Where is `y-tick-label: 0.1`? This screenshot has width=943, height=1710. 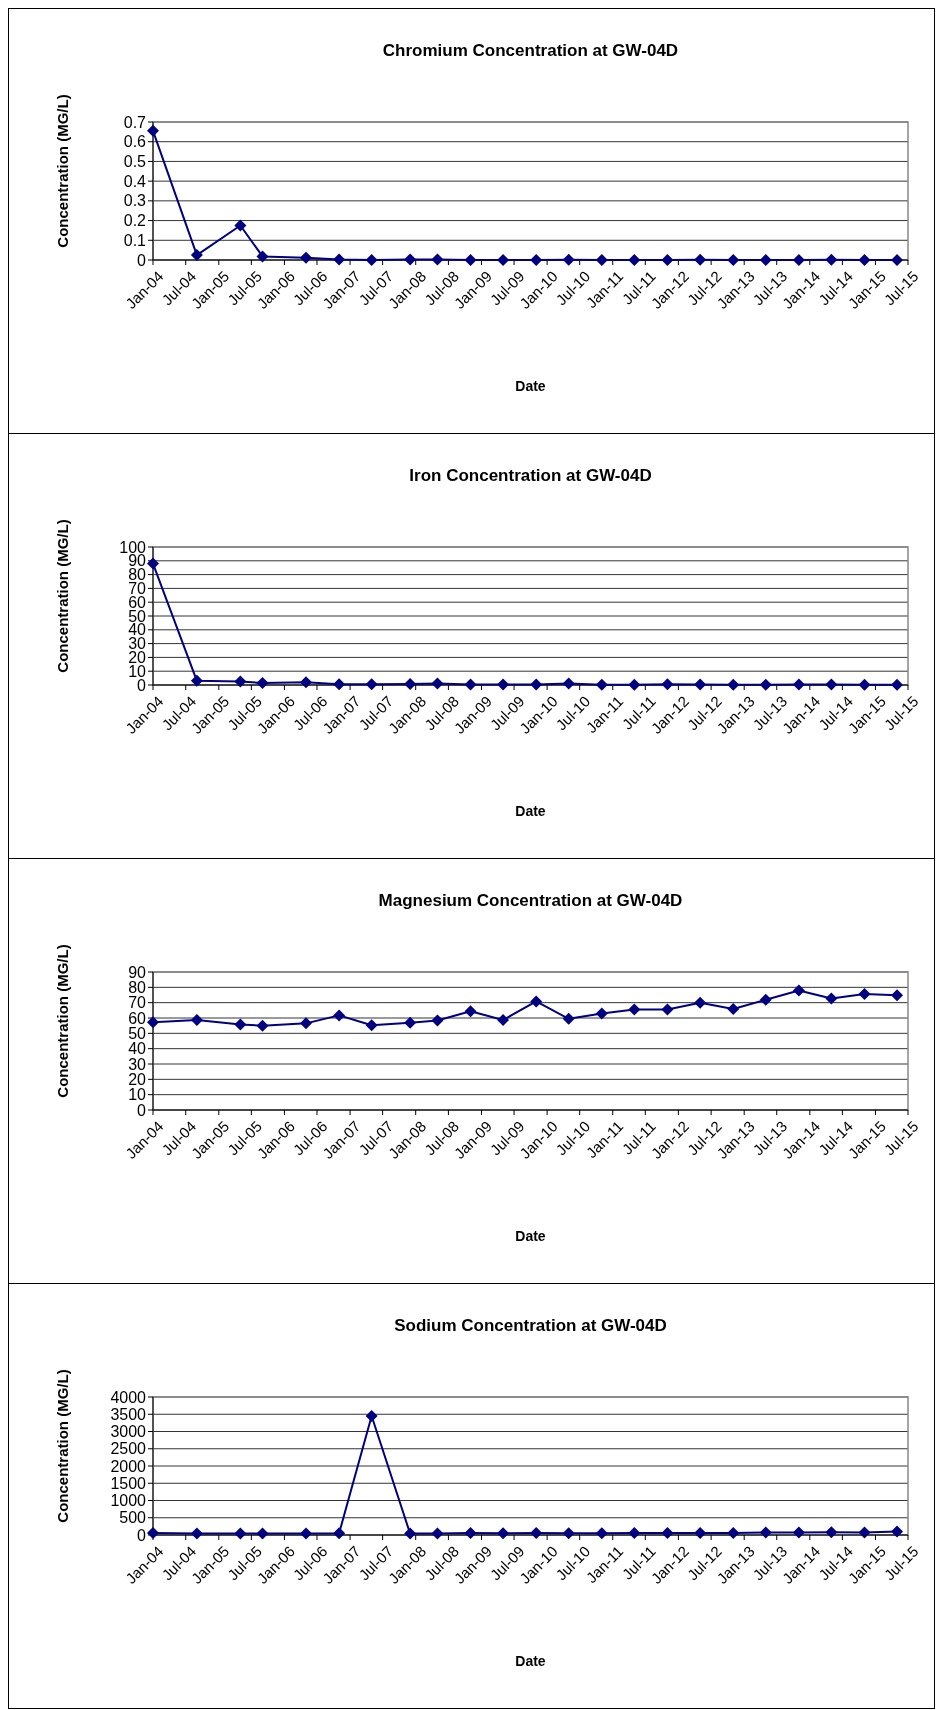 y-tick-label: 0.1 is located at coordinates (135, 240).